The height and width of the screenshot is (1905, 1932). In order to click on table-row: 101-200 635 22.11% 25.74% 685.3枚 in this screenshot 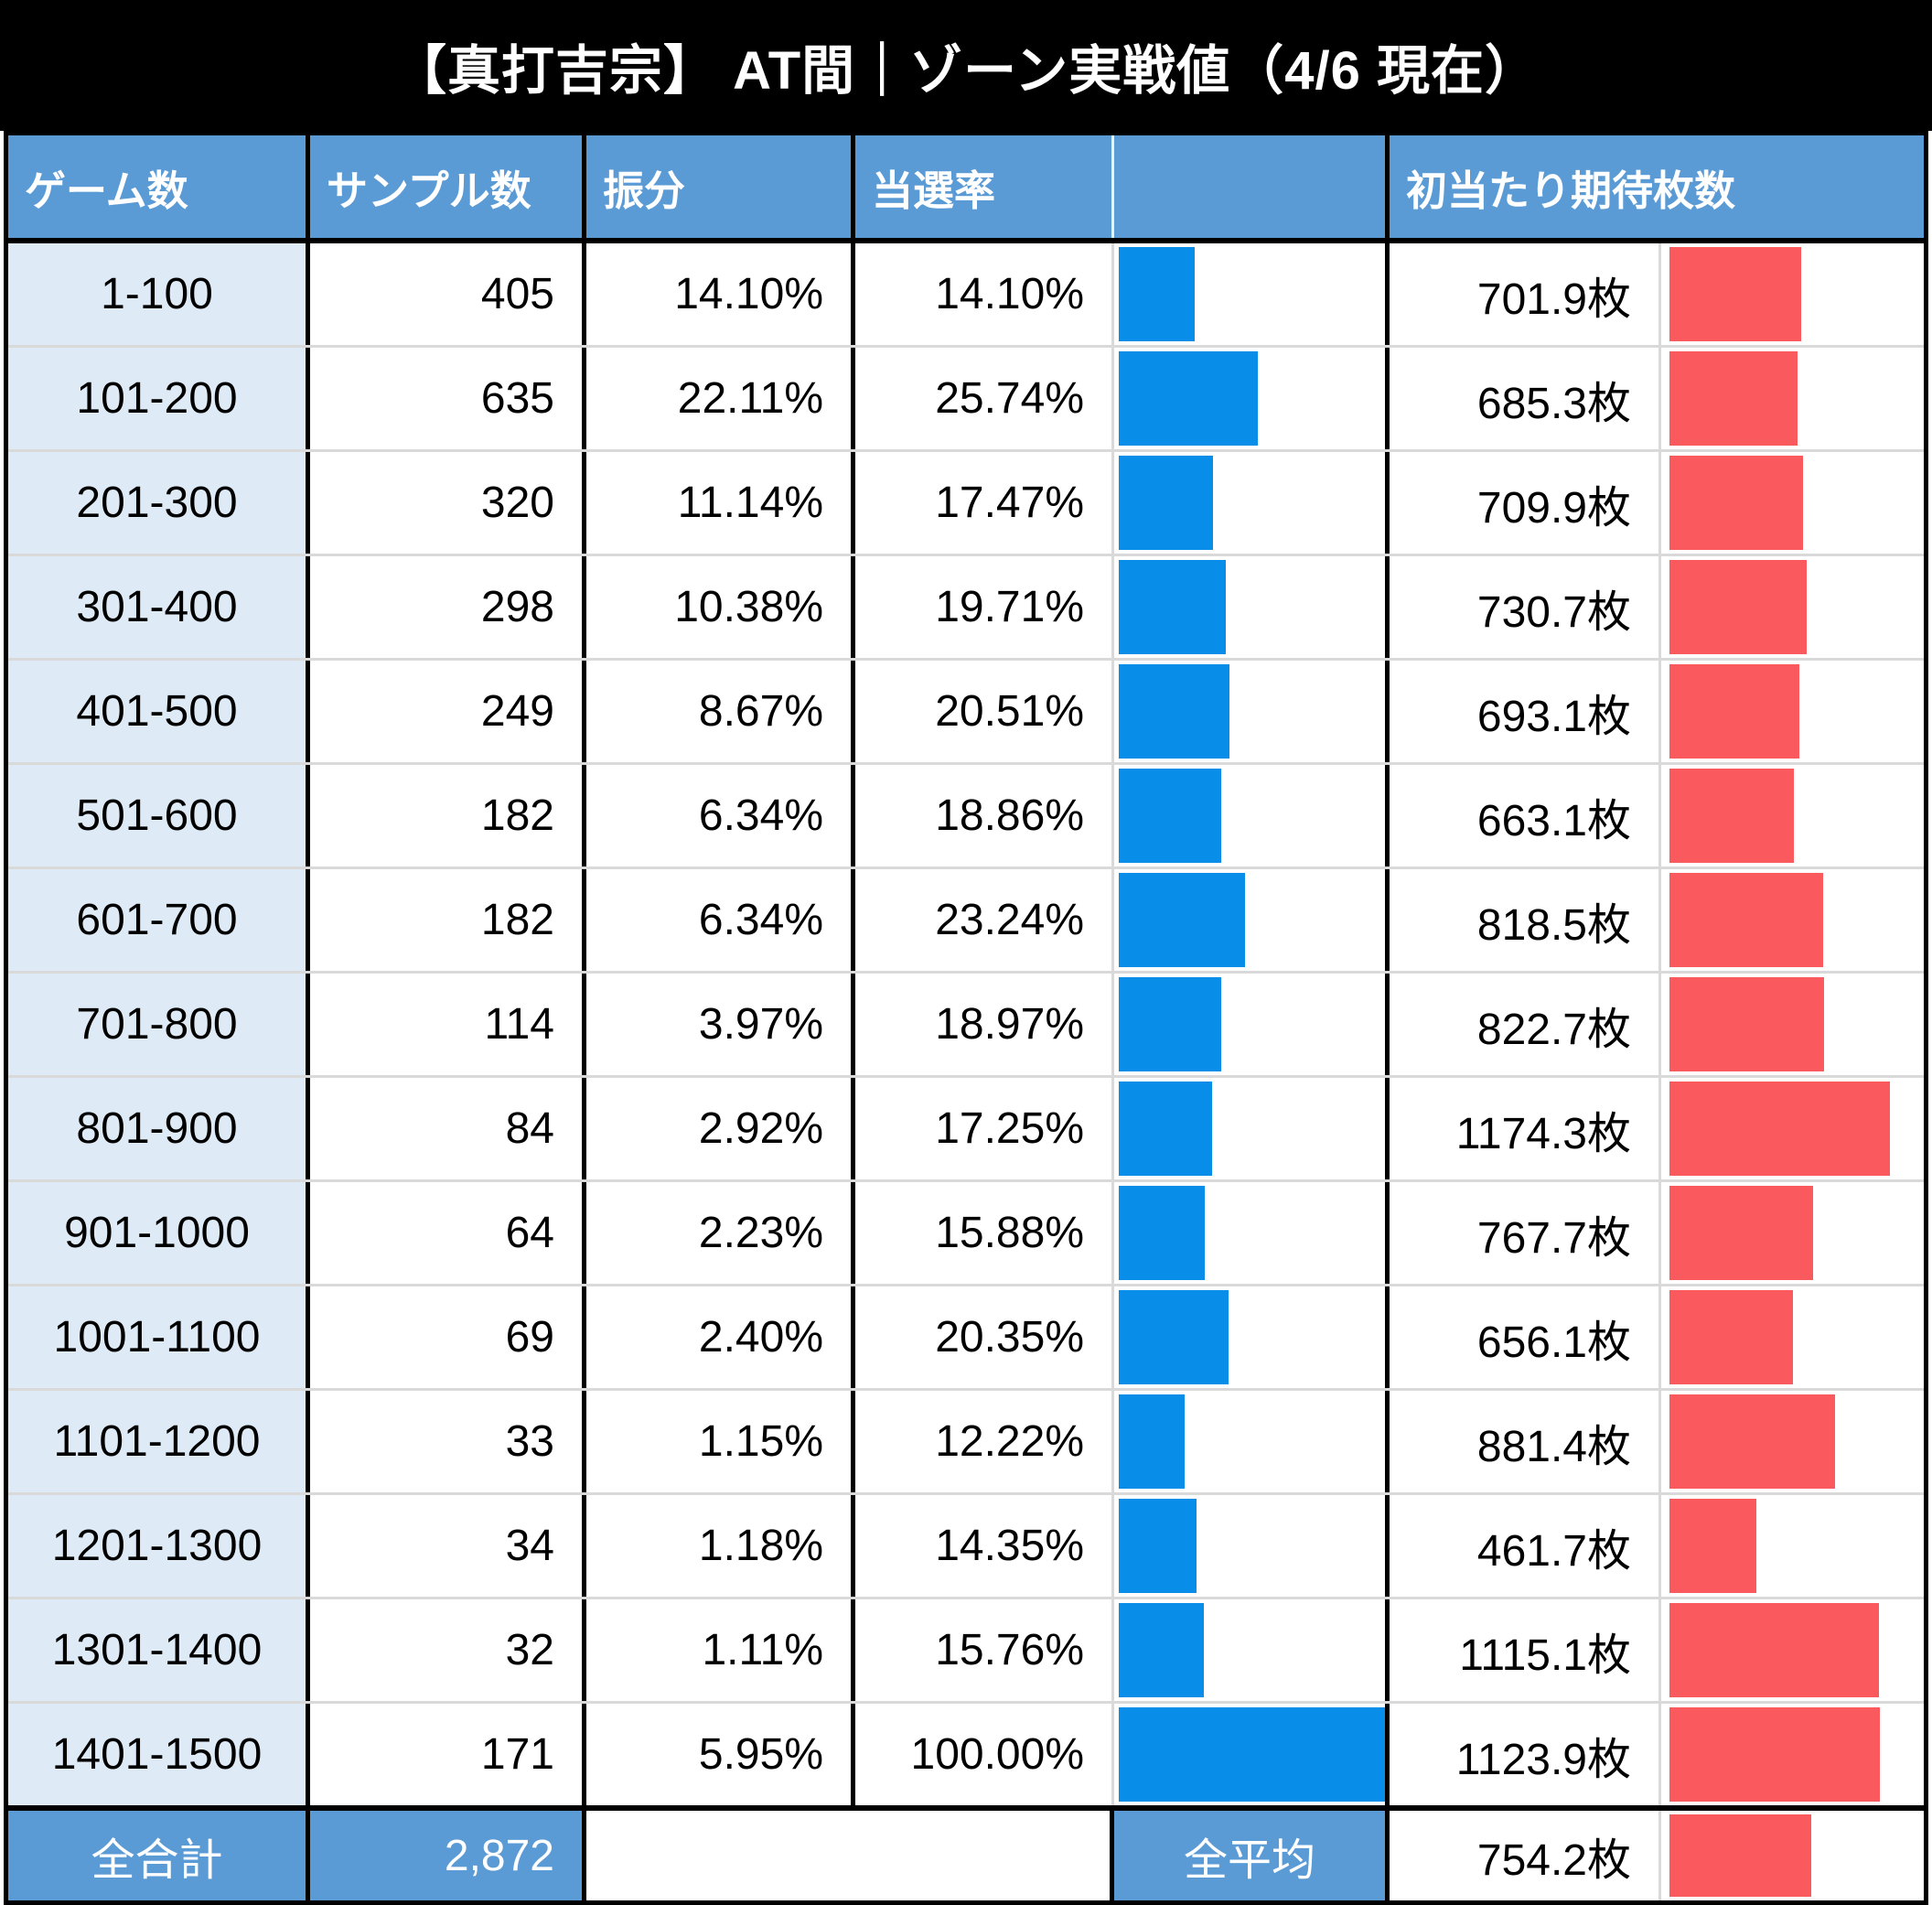, I will do `click(966, 397)`.